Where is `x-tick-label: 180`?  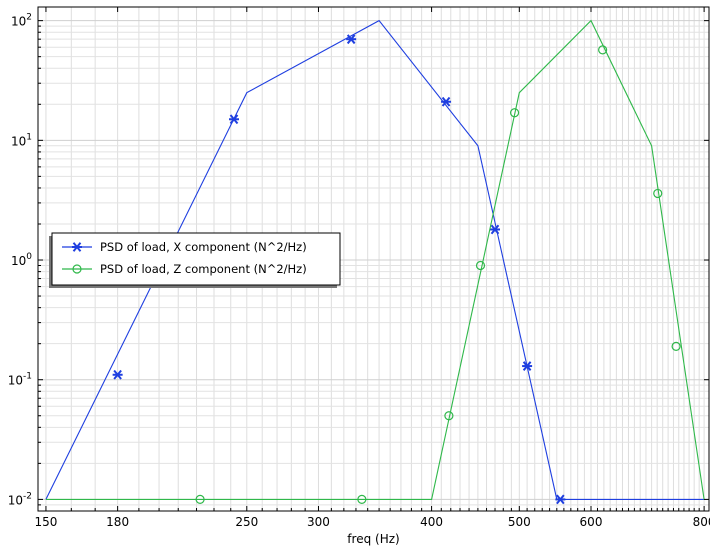
x-tick-label: 180 is located at coordinates (117, 522).